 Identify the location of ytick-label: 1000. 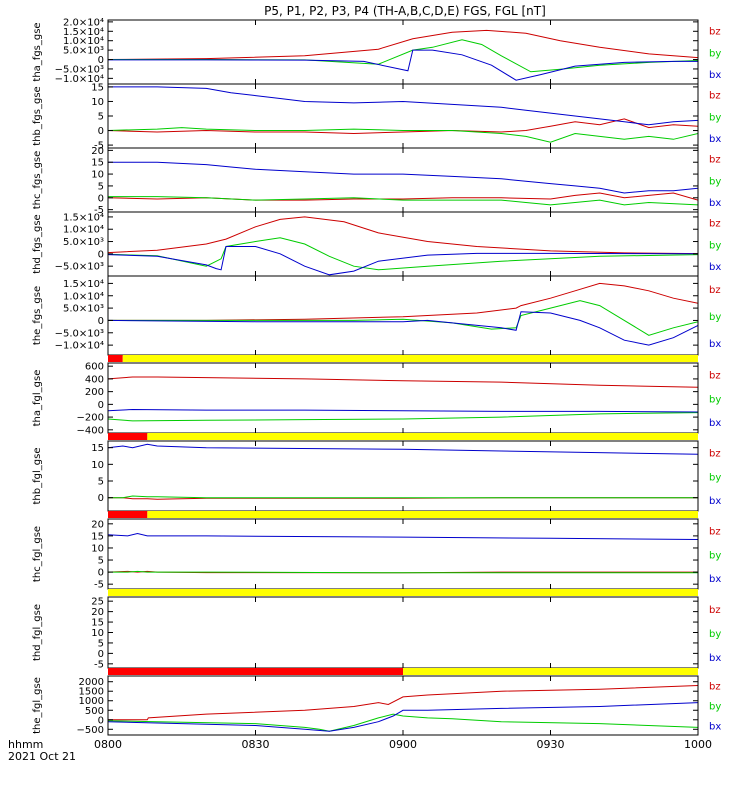
(91, 701).